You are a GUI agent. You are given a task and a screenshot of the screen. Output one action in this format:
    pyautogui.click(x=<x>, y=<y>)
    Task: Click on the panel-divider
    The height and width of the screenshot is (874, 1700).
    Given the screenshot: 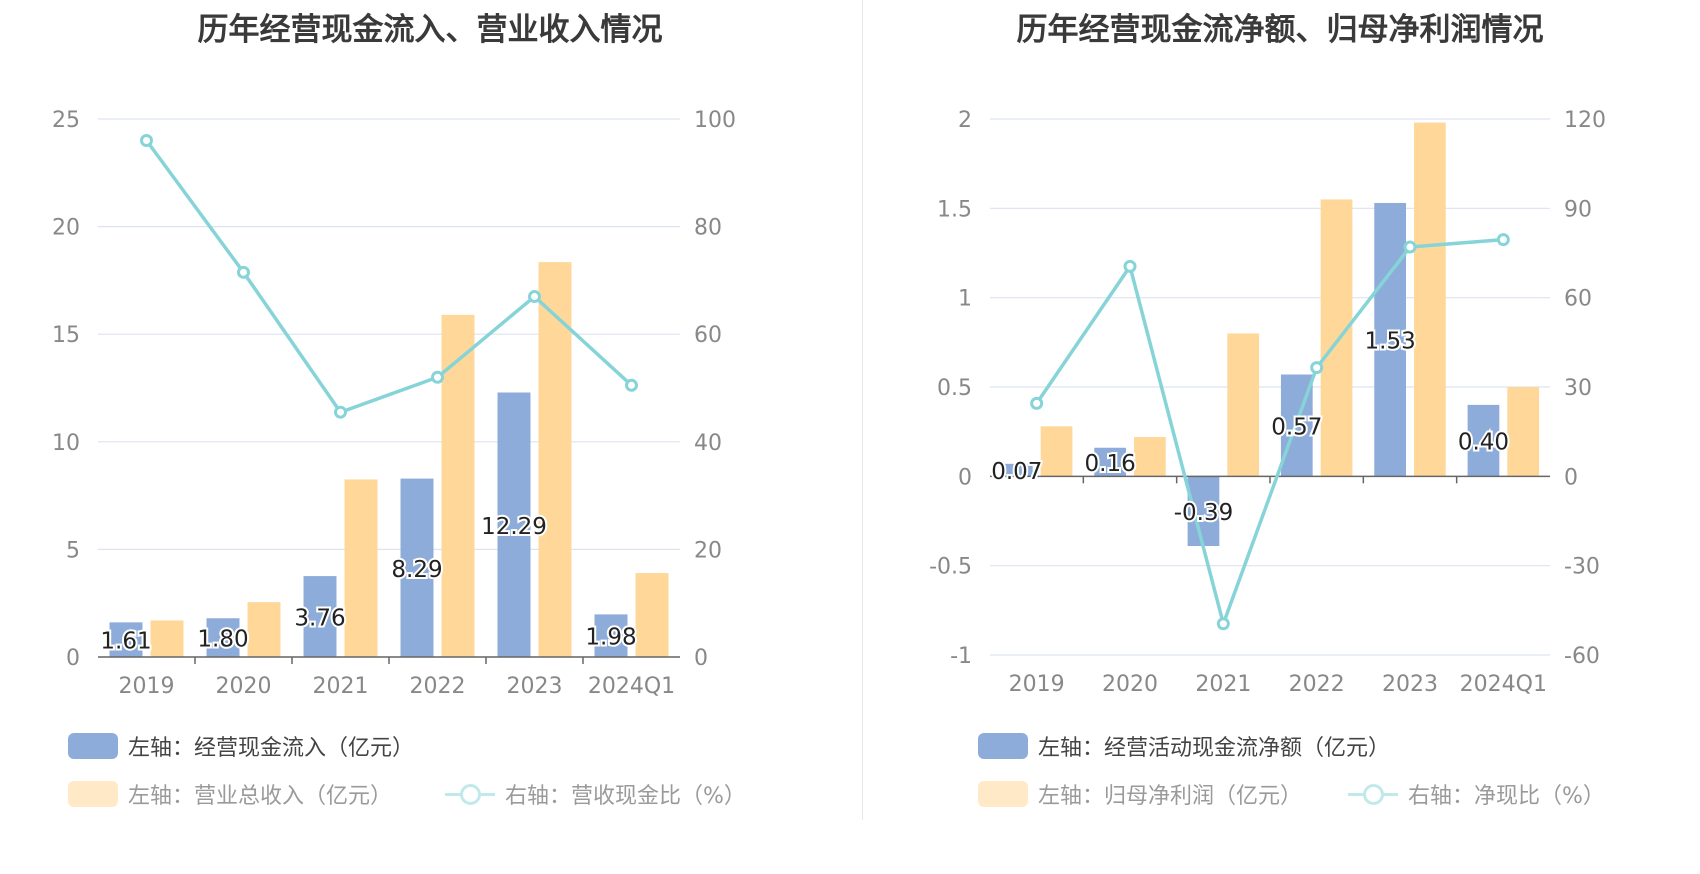 What is the action you would take?
    pyautogui.click(x=862, y=410)
    